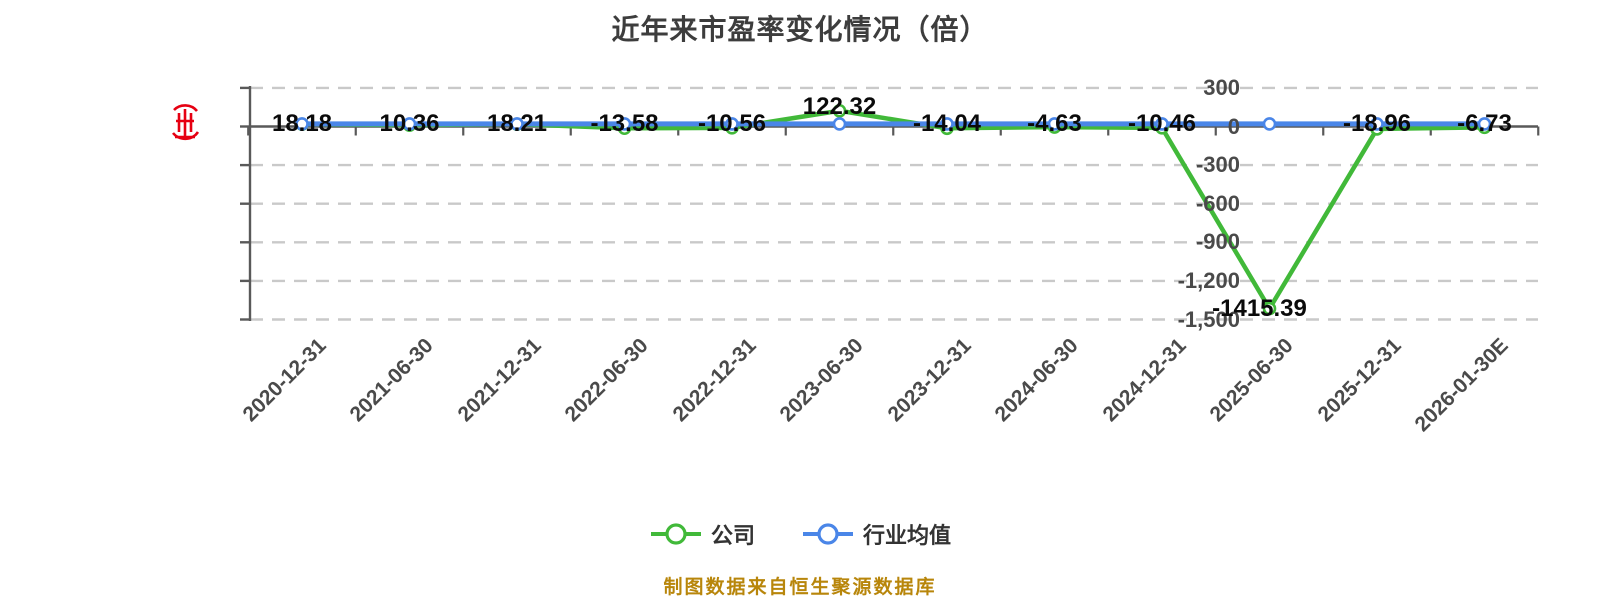 The width and height of the screenshot is (1600, 600). What do you see at coordinates (800, 587) in the screenshot?
I see `data-source-note: 制图数据来自恒生聚源数据库` at bounding box center [800, 587].